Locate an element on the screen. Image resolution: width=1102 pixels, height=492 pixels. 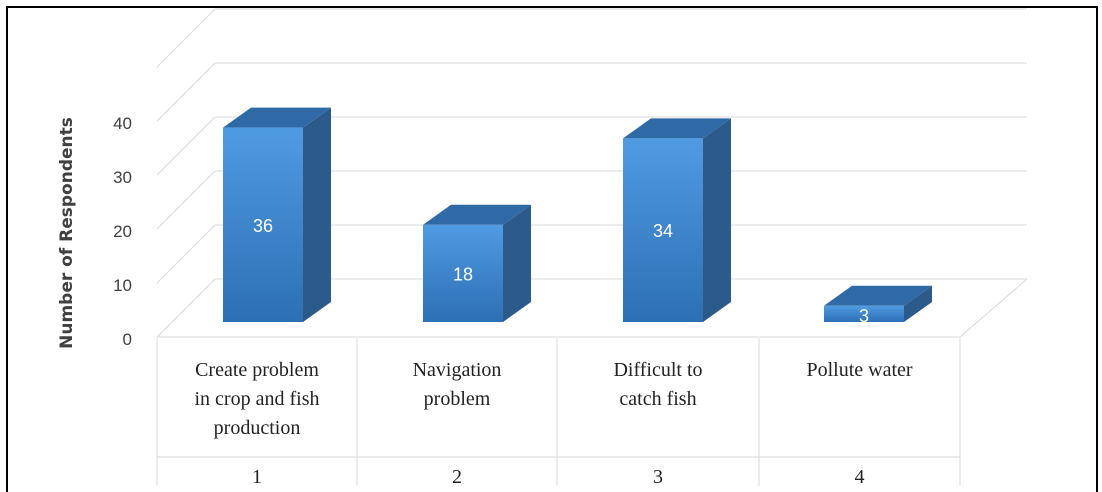
data-label: 3 is located at coordinates (864, 316).